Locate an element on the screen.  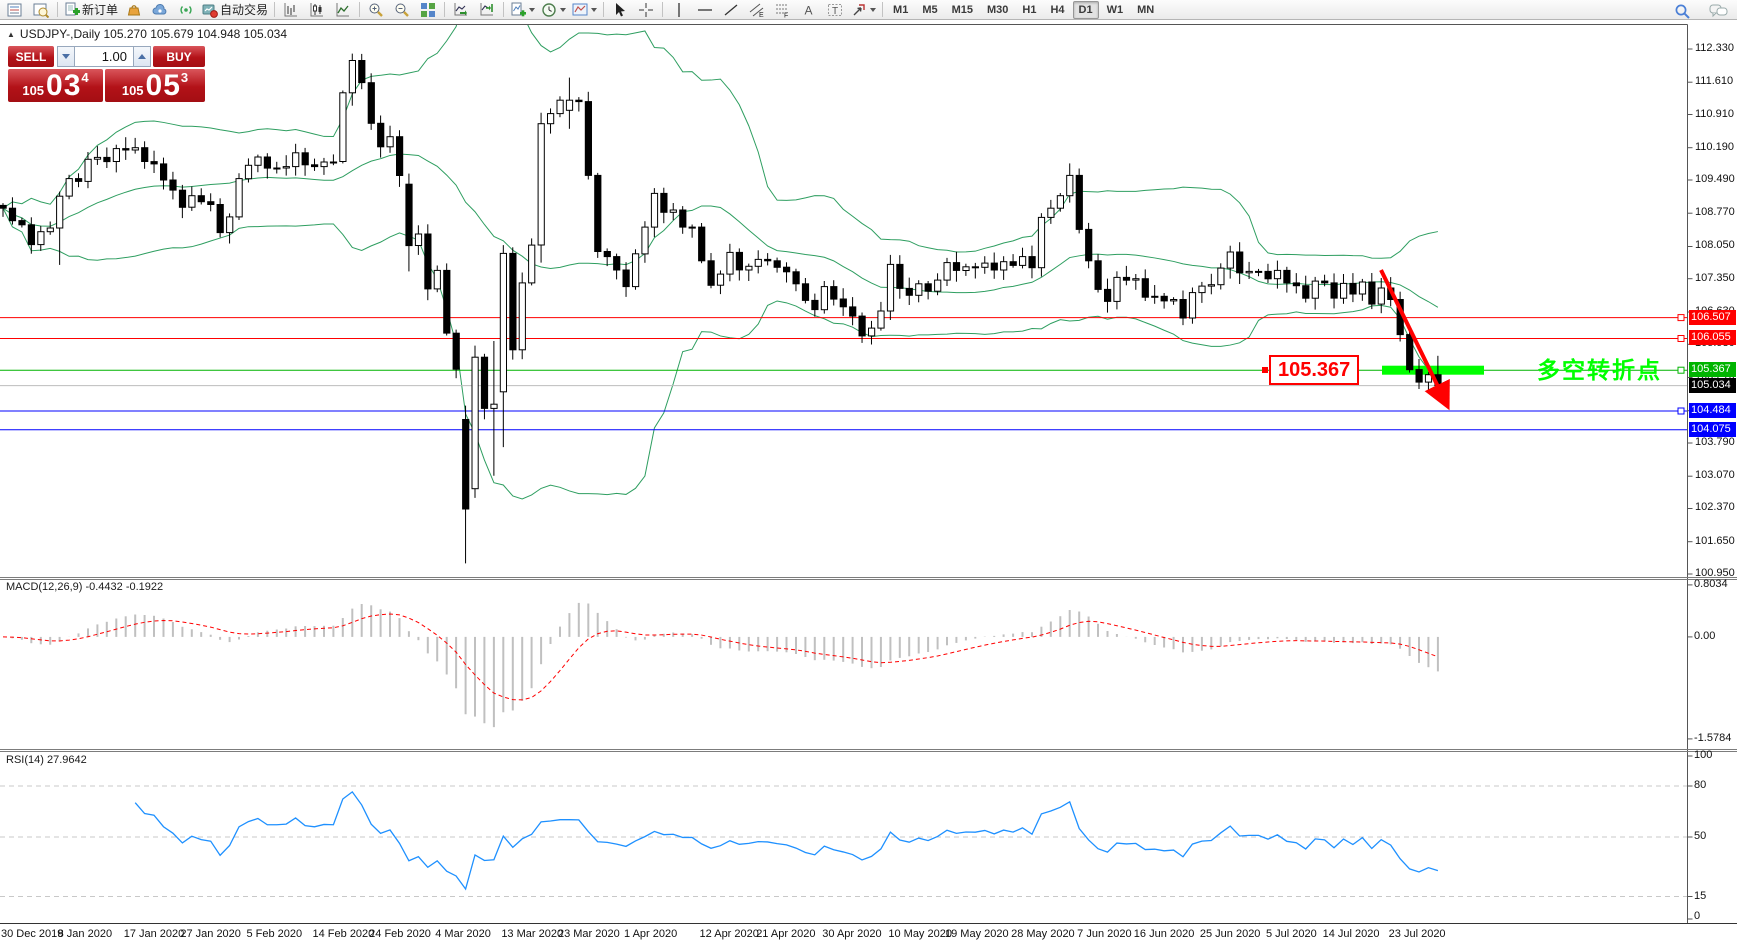
text-icon: A is located at coordinates (809, 10).